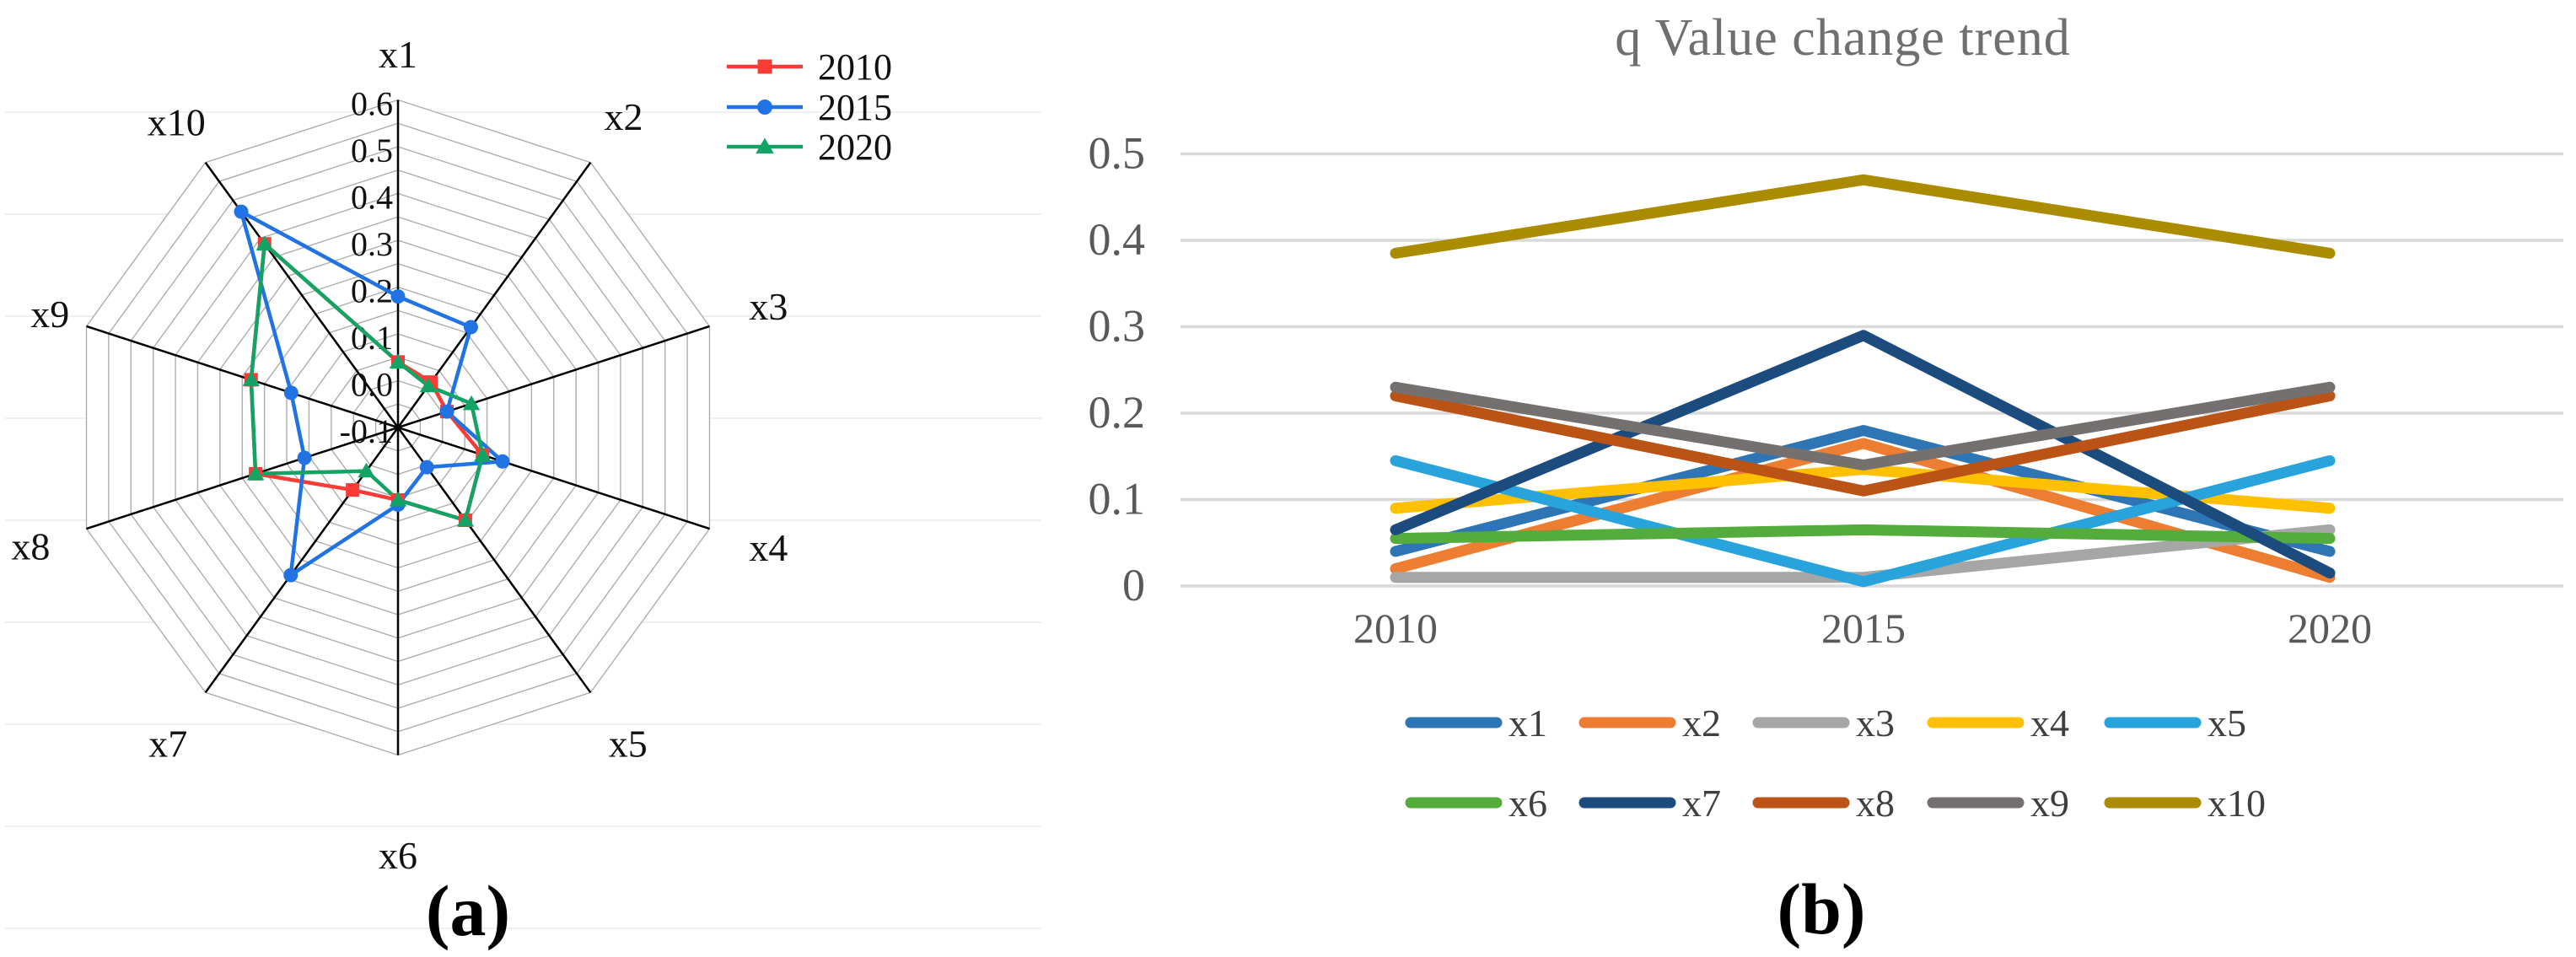 This screenshot has width=2576, height=957. What do you see at coordinates (468, 910) in the screenshot?
I see `caption-a: (a)` at bounding box center [468, 910].